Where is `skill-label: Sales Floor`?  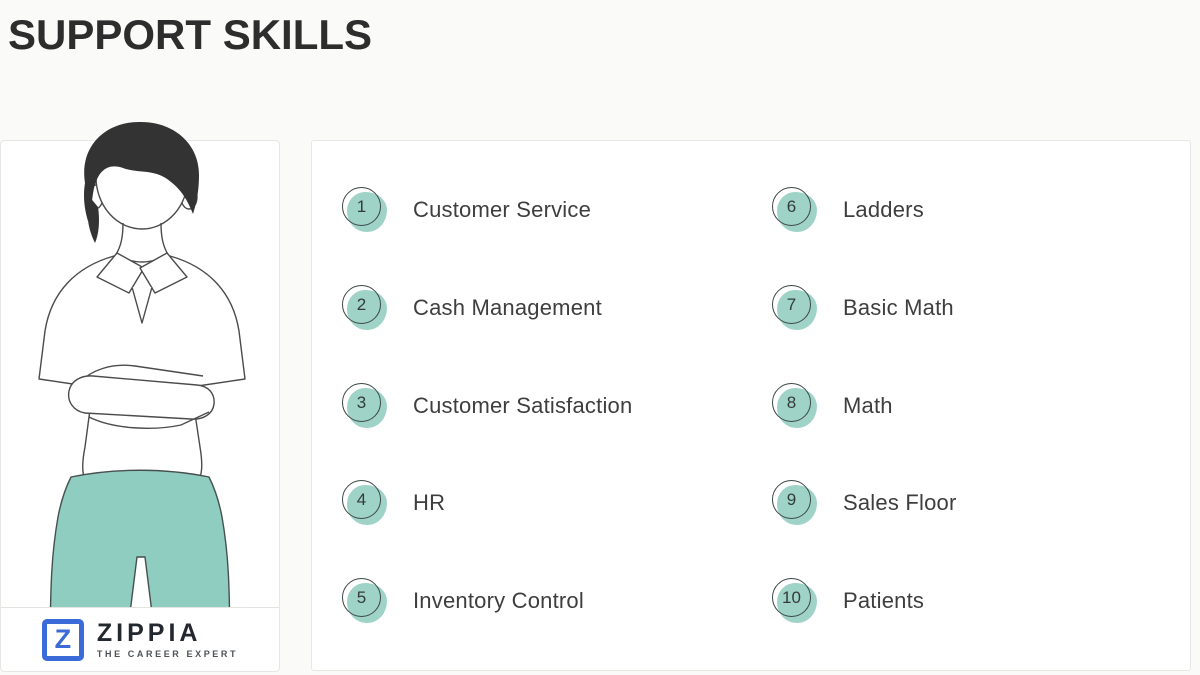
skill-label: Sales Floor is located at coordinates (900, 503).